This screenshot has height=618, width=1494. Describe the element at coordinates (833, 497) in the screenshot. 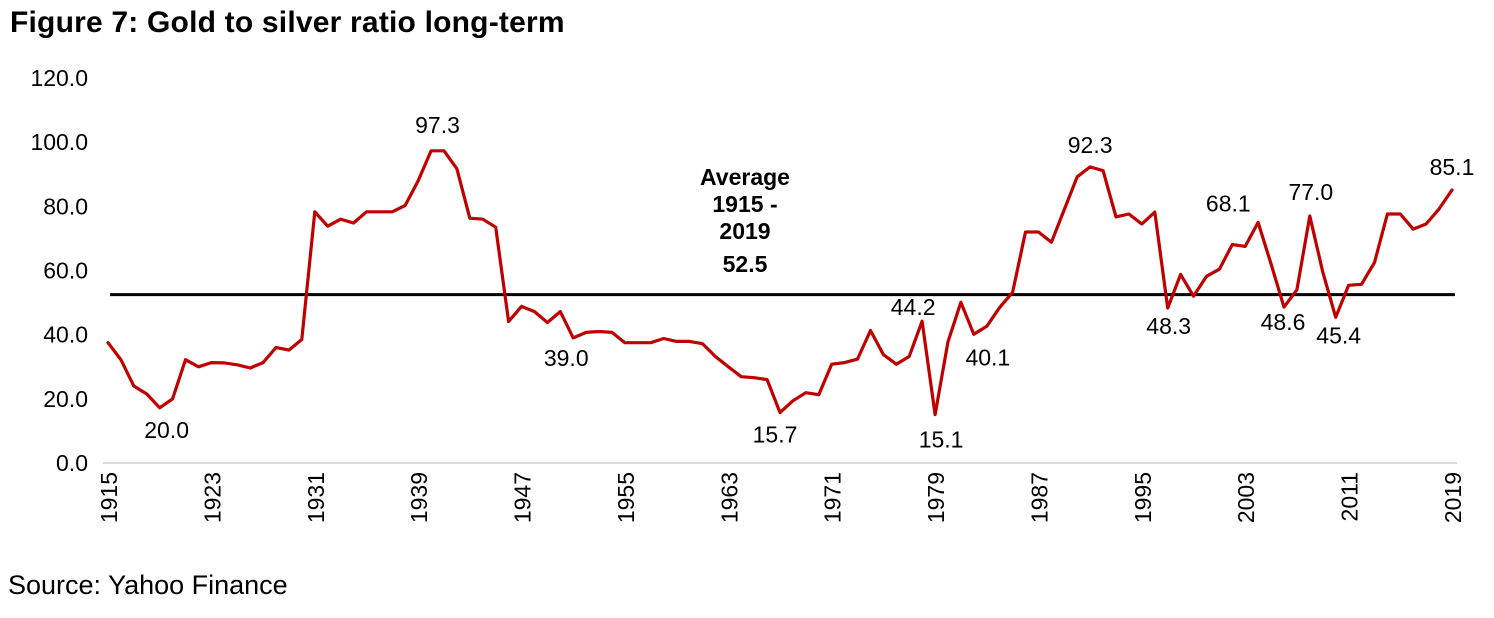

I see `x-tick-label: 1971` at that location.